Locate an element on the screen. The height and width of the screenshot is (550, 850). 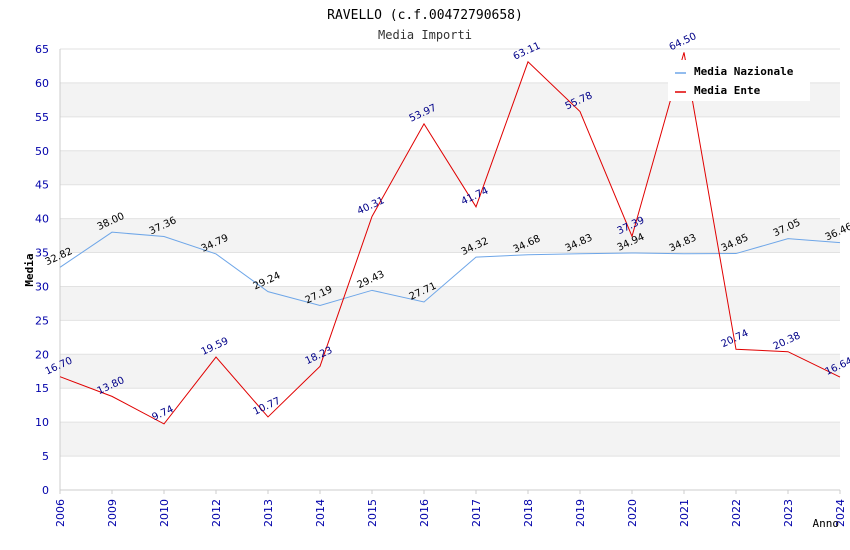
series-line-media-nazionale is located at coordinates (450, 269).